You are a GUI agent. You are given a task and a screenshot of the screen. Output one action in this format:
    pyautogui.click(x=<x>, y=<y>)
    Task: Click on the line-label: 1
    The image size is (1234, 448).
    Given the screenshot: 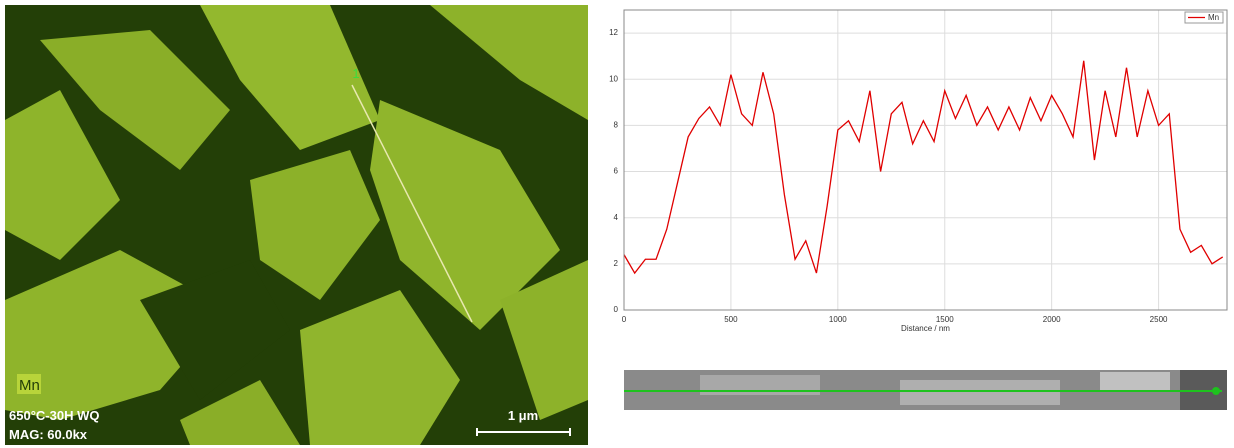 What is the action you would take?
    pyautogui.click(x=355, y=73)
    